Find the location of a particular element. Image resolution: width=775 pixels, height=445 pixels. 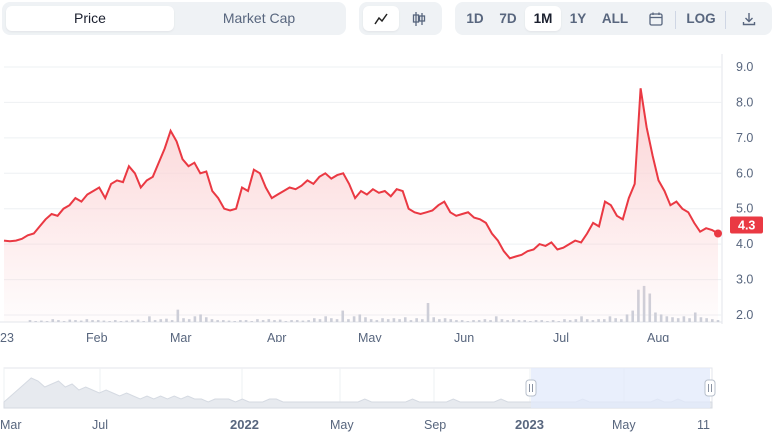

calendar-button is located at coordinates (656, 18).